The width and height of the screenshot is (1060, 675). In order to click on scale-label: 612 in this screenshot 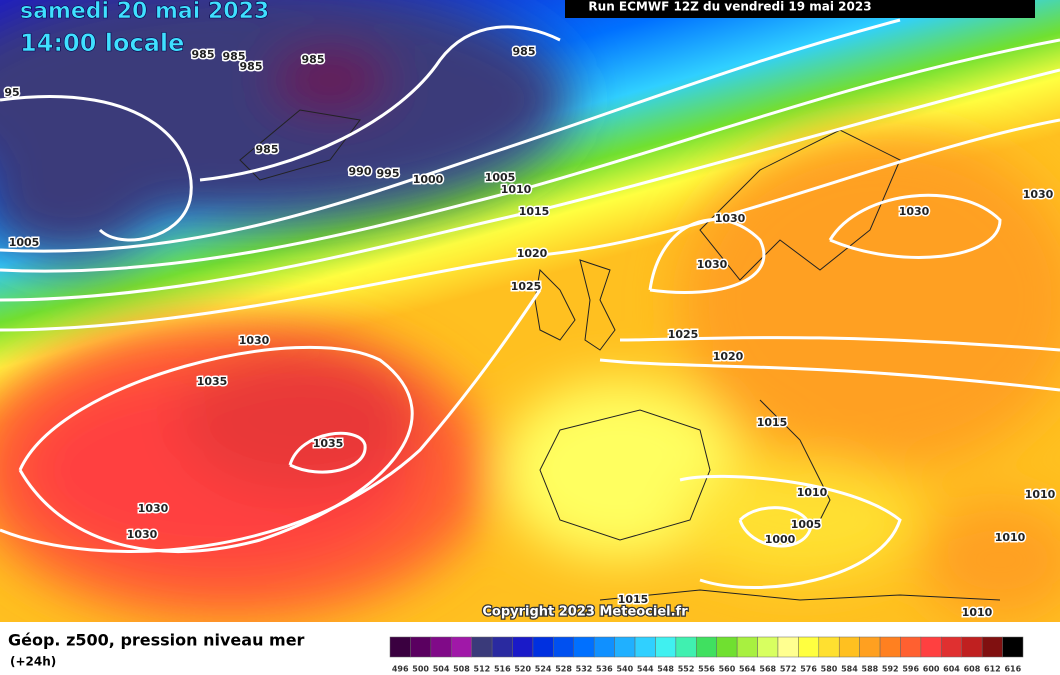, I will do `click(992, 669)`.